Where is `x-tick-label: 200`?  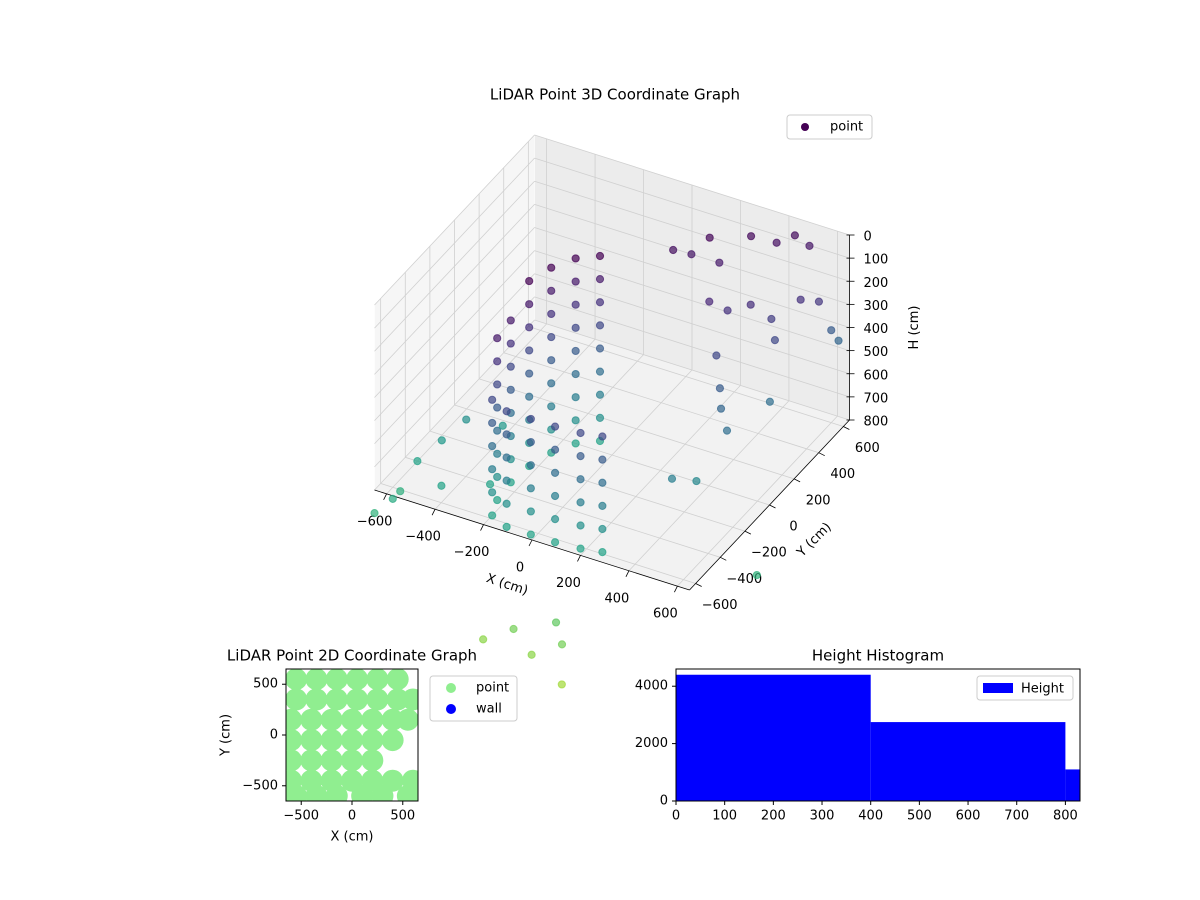
x-tick-label: 200 is located at coordinates (568, 583).